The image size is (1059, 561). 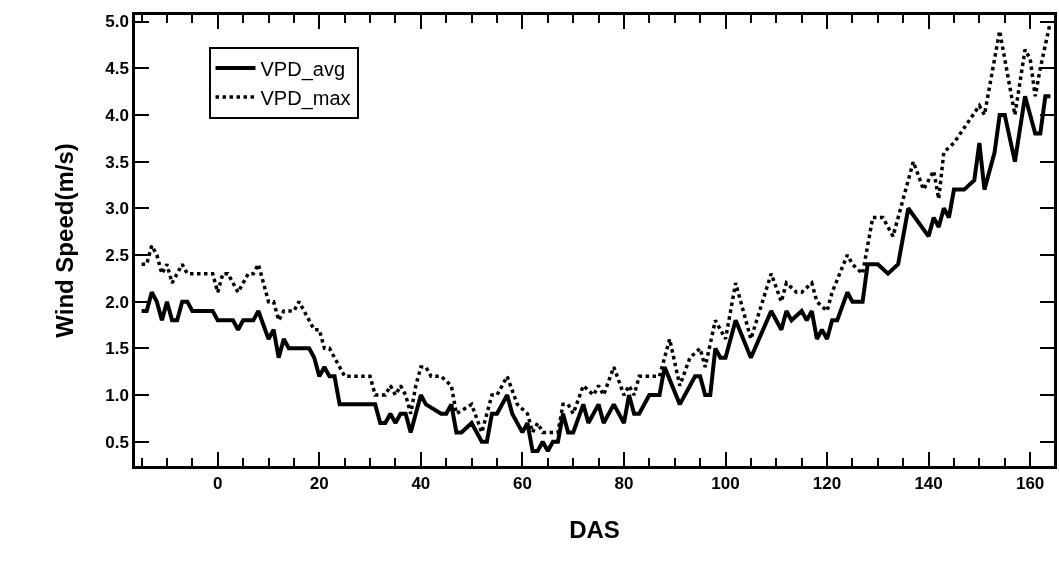 I want to click on x-tick-label: 60, so click(x=522, y=484).